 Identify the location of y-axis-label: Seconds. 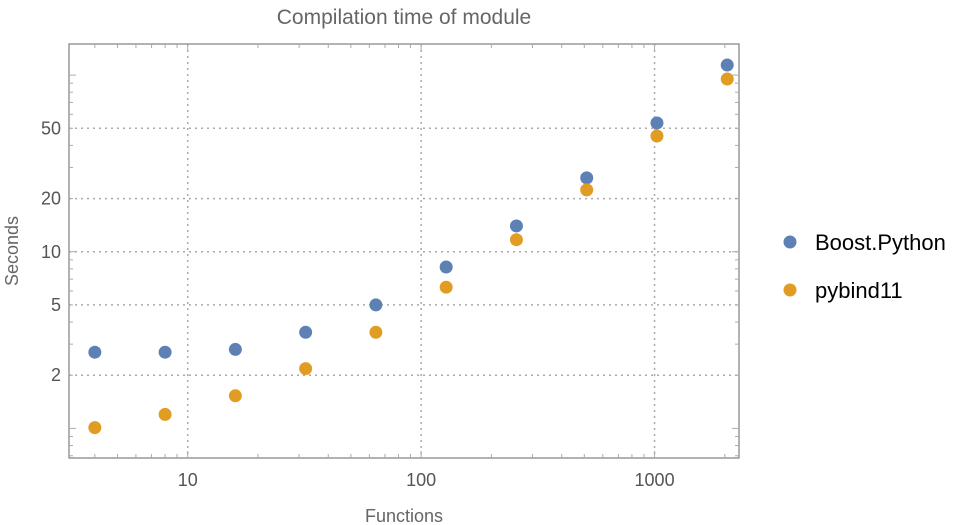
(12, 251).